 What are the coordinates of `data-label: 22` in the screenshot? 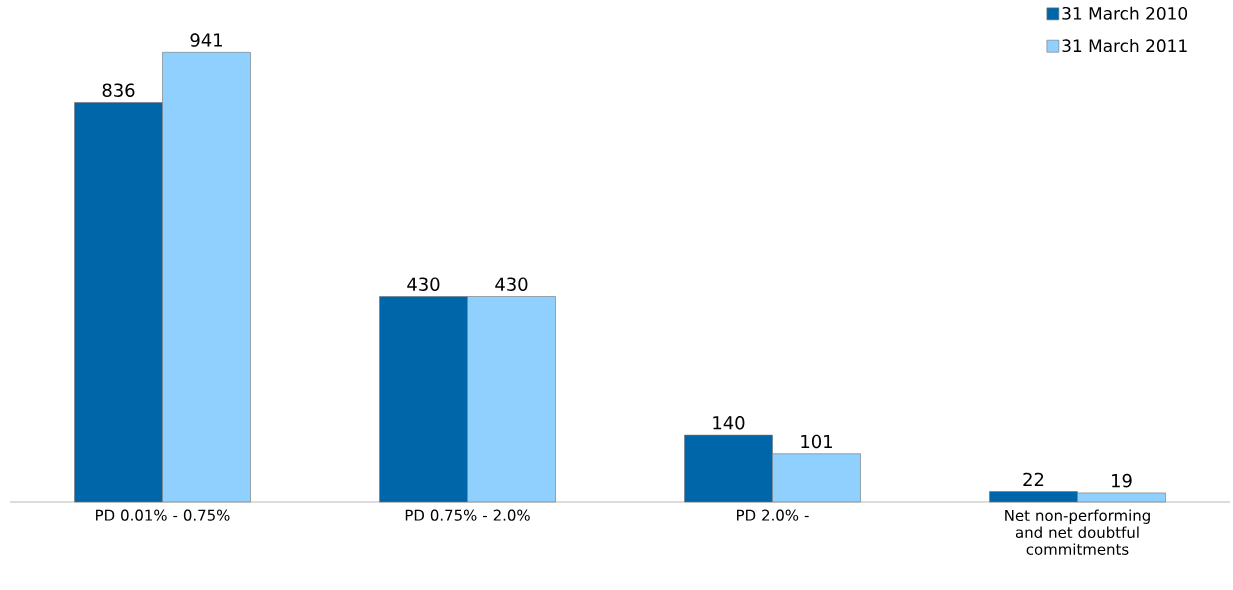 It's located at (1033, 479).